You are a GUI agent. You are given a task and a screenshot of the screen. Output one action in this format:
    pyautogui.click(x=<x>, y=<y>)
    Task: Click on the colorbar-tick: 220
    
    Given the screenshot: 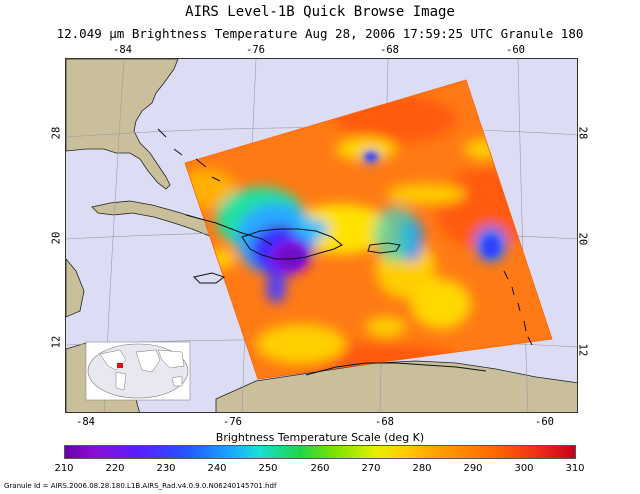 What is the action you would take?
    pyautogui.click(x=115, y=468)
    